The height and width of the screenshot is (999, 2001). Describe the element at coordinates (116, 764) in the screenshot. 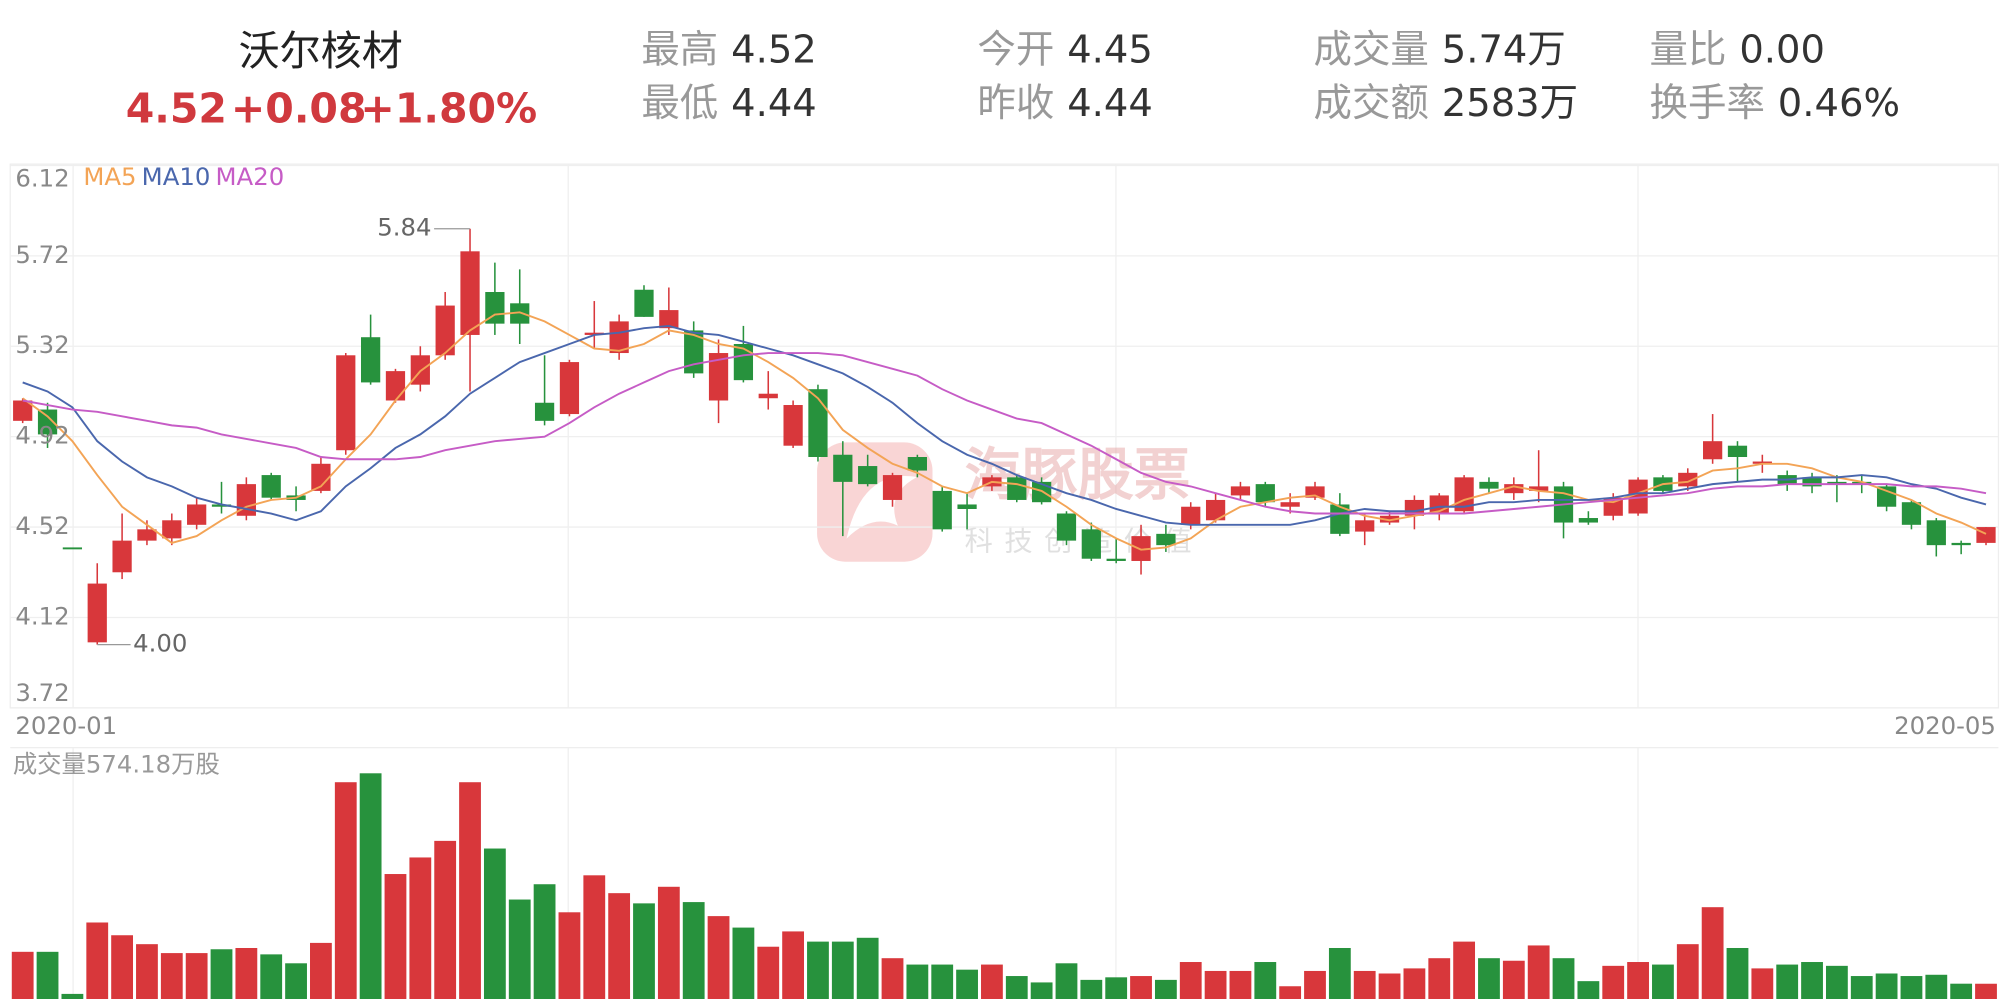

I see `volume-title: 成交量574.18万股` at that location.